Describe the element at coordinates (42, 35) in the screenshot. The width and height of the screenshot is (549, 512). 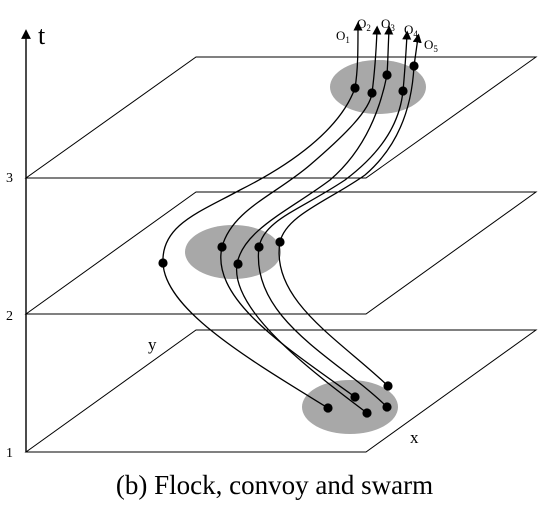
I see `t-axis-label: t` at that location.